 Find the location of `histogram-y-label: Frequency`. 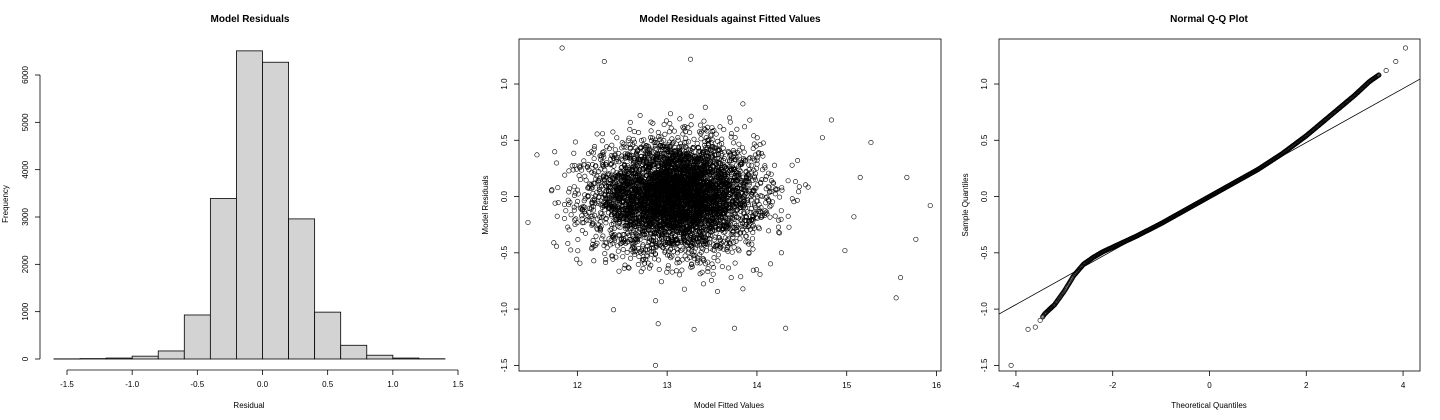

histogram-y-label: Frequency is located at coordinates (5, 204).